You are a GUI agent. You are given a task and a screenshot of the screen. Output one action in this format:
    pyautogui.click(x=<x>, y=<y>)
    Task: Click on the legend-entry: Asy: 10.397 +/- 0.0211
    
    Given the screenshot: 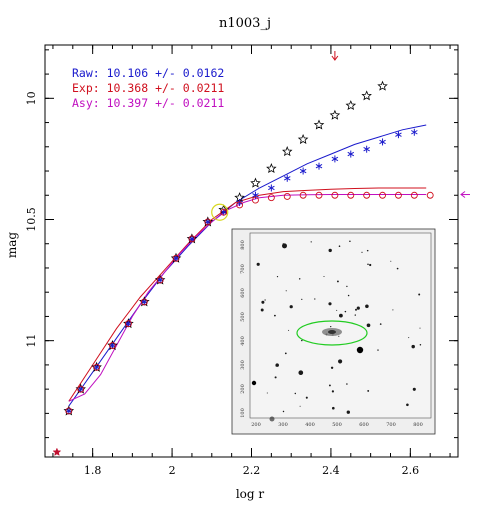 What is the action you would take?
    pyautogui.click(x=148, y=103)
    